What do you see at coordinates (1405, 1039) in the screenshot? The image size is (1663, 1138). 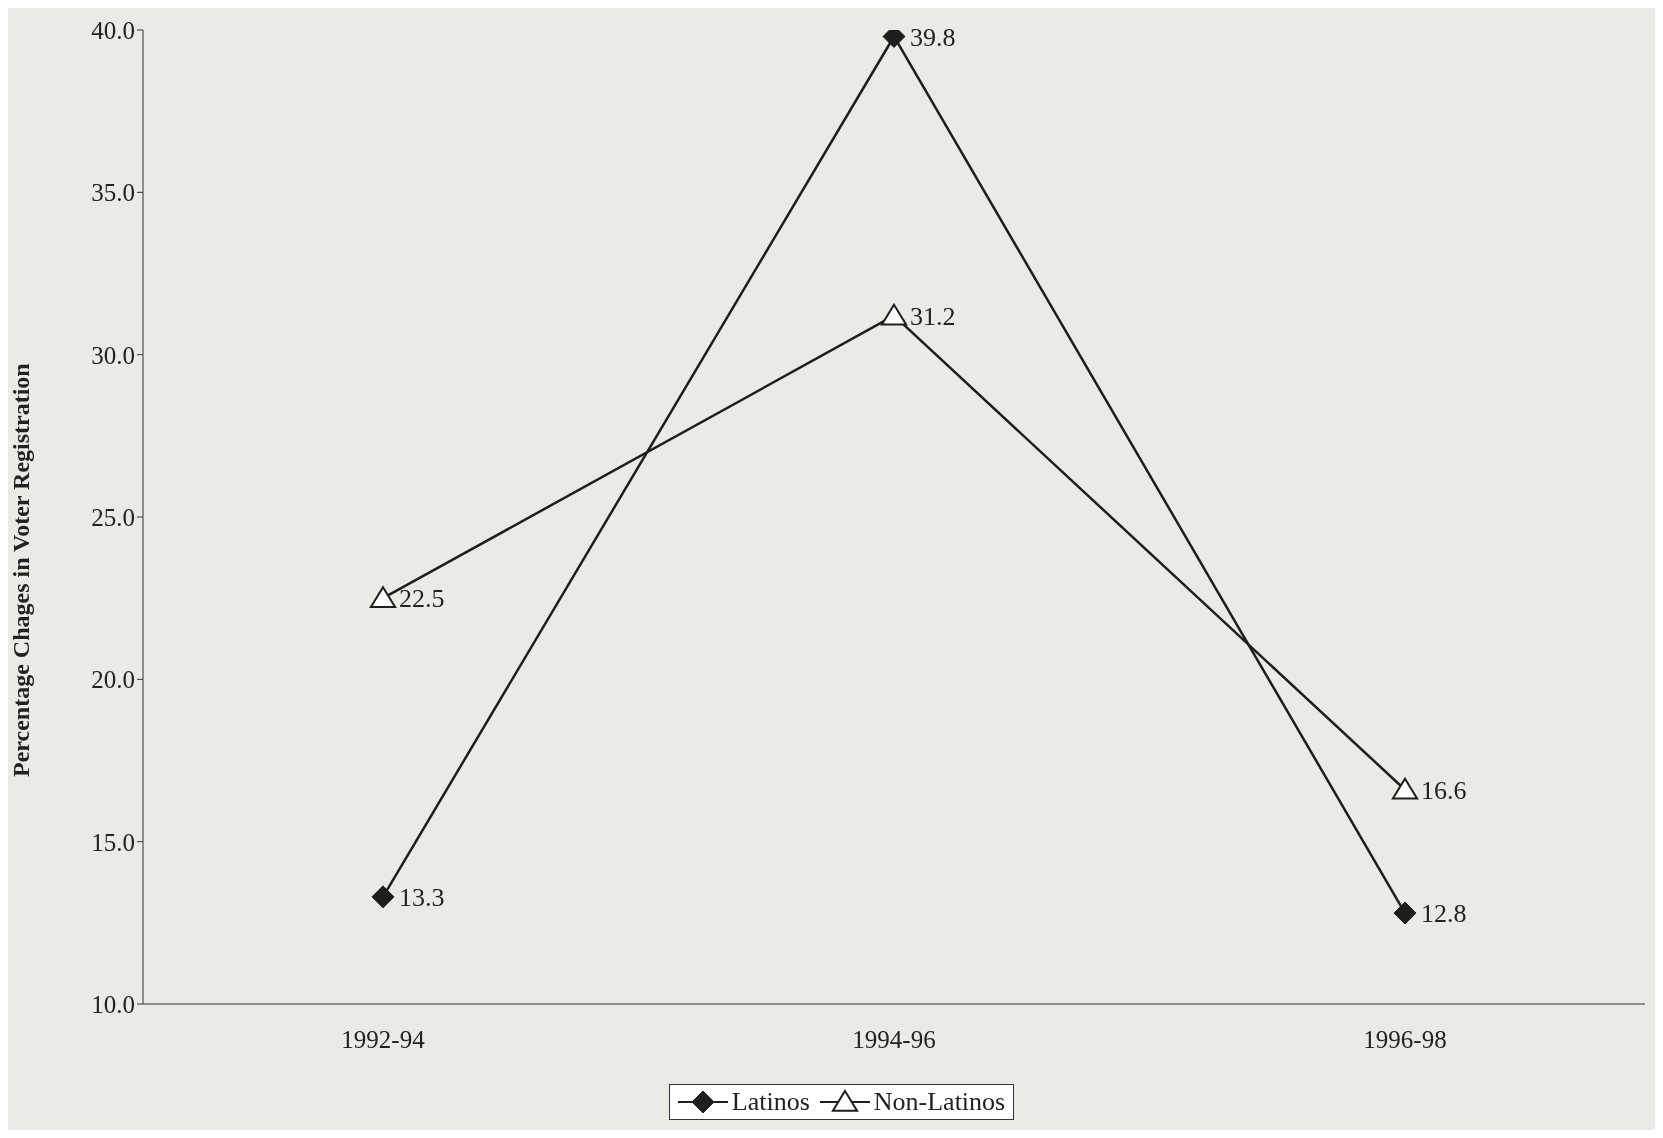 I see `x-tick-label: 1996-98` at bounding box center [1405, 1039].